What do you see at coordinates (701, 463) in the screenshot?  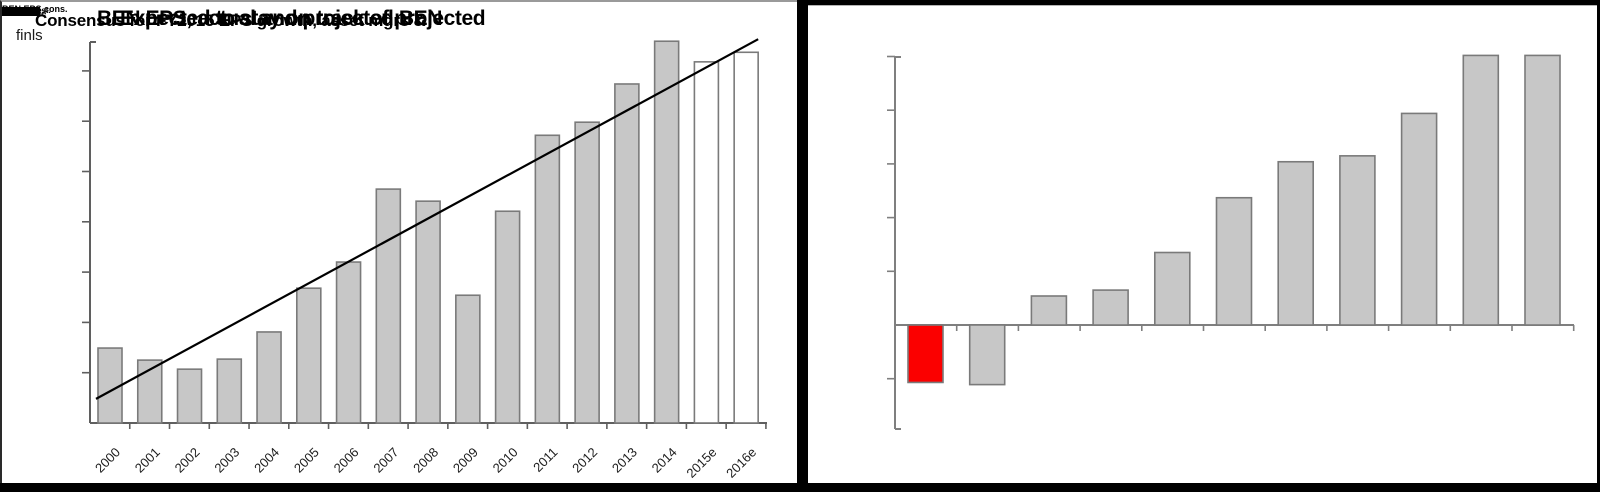 I see `x-axis-label: 2015e` at bounding box center [701, 463].